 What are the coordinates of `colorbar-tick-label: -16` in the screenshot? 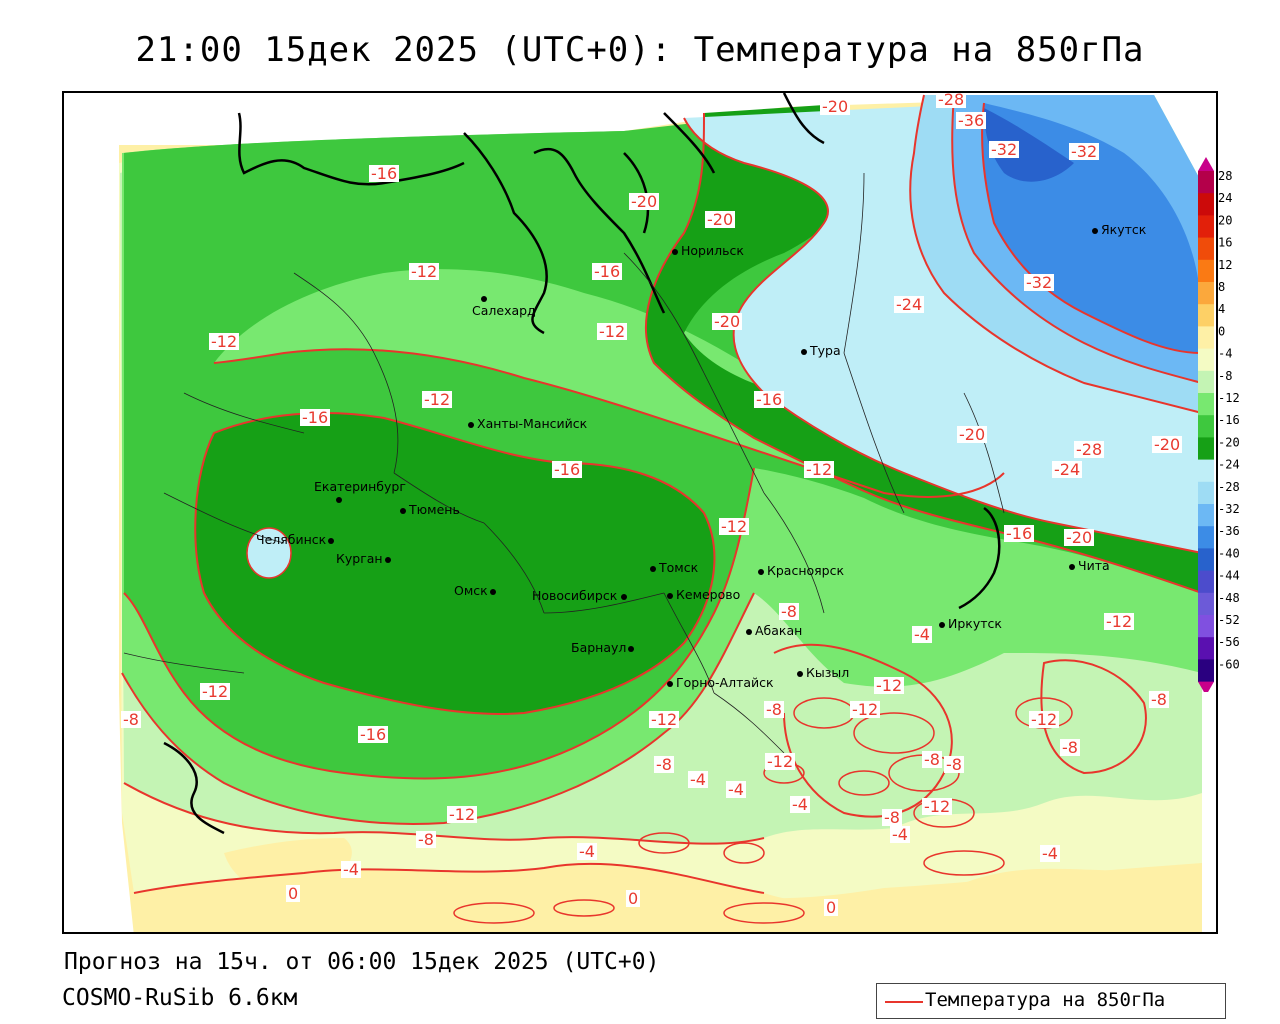 It's located at (1229, 420).